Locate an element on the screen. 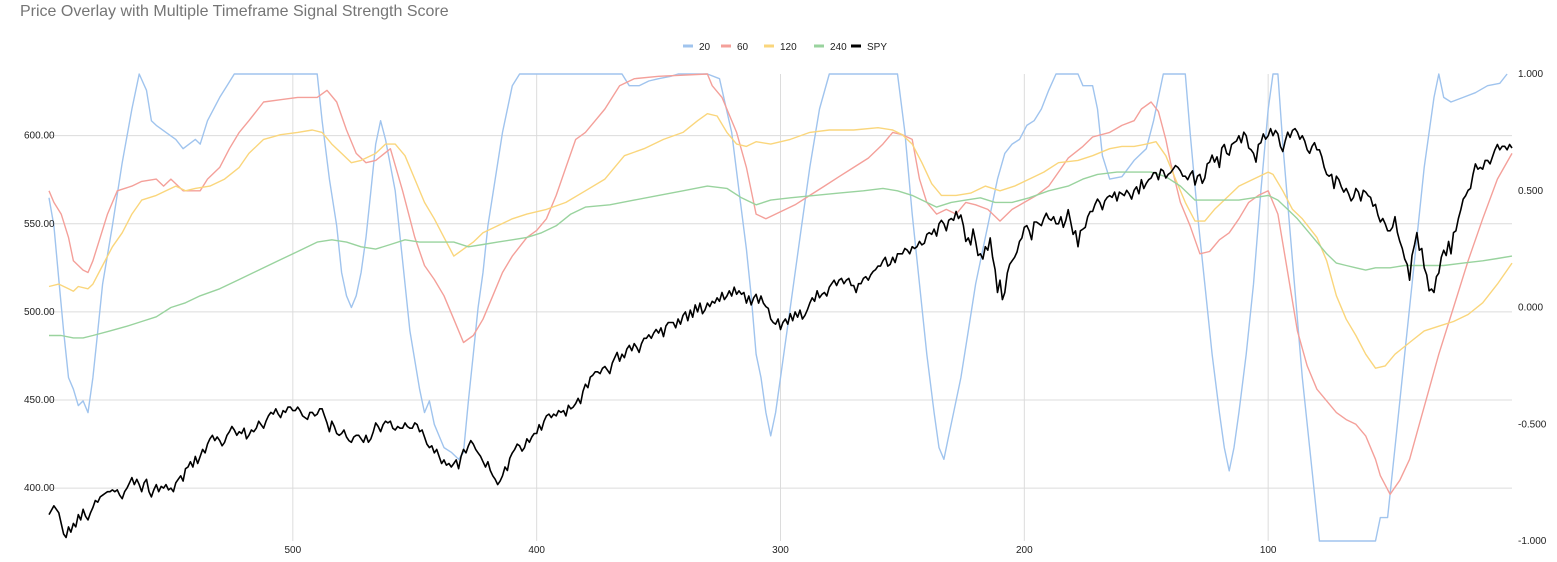 This screenshot has width=1557, height=562. y-right-tick-label: -0.500 is located at coordinates (1532, 424).